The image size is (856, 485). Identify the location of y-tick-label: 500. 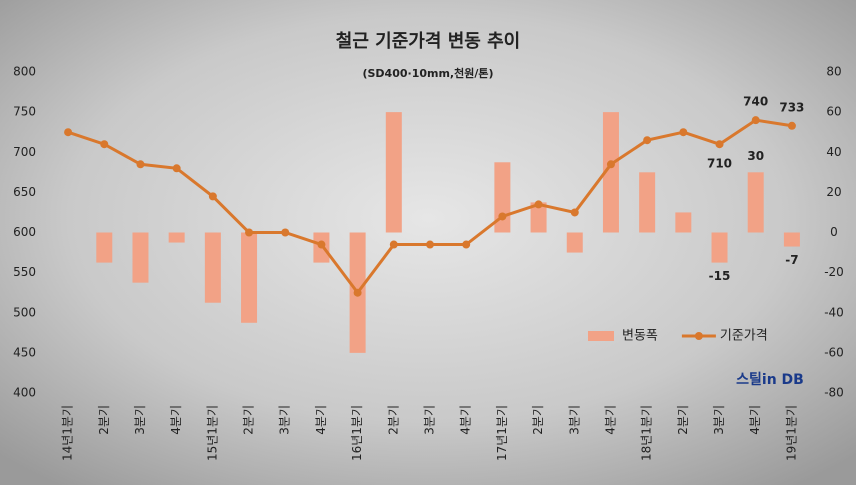
(24, 312).